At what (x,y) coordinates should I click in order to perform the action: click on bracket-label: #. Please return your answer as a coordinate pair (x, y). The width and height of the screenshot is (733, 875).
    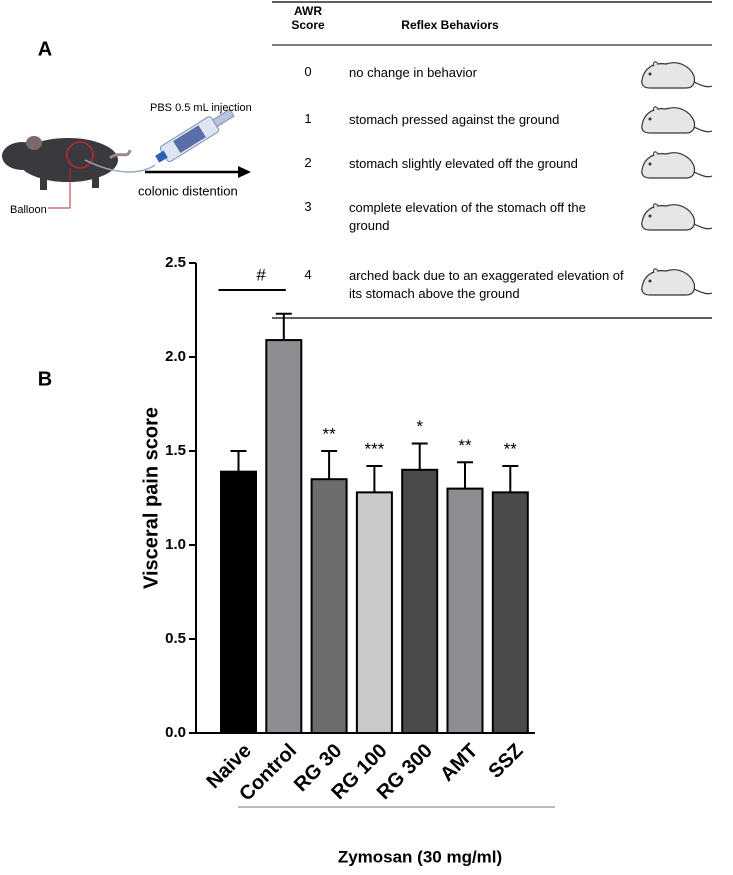
    Looking at the image, I should click on (261, 274).